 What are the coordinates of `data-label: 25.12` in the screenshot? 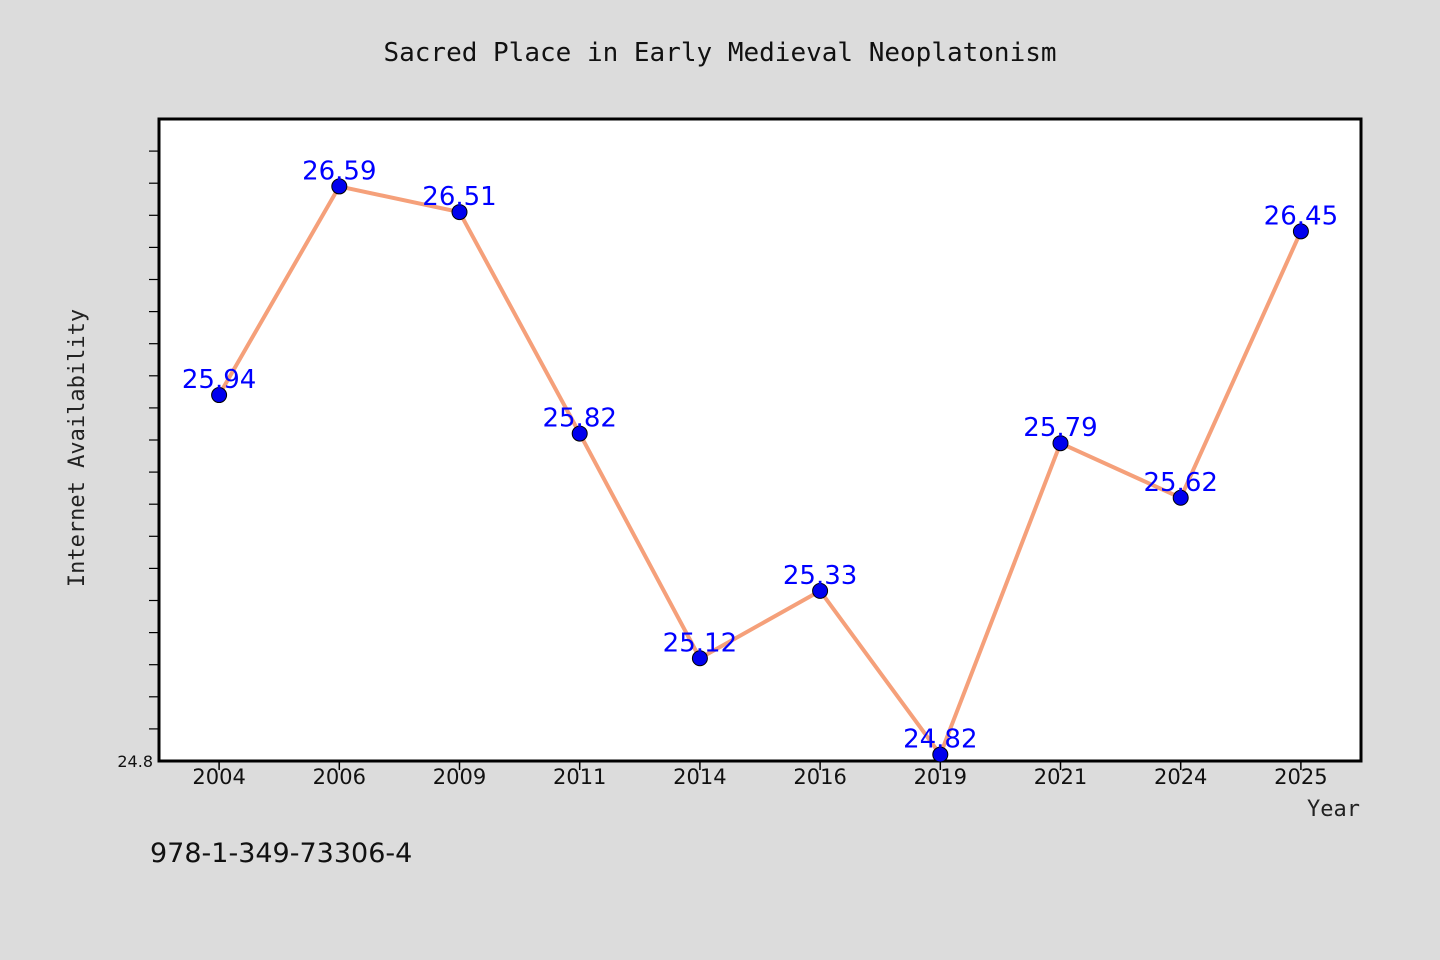 It's located at (700, 643).